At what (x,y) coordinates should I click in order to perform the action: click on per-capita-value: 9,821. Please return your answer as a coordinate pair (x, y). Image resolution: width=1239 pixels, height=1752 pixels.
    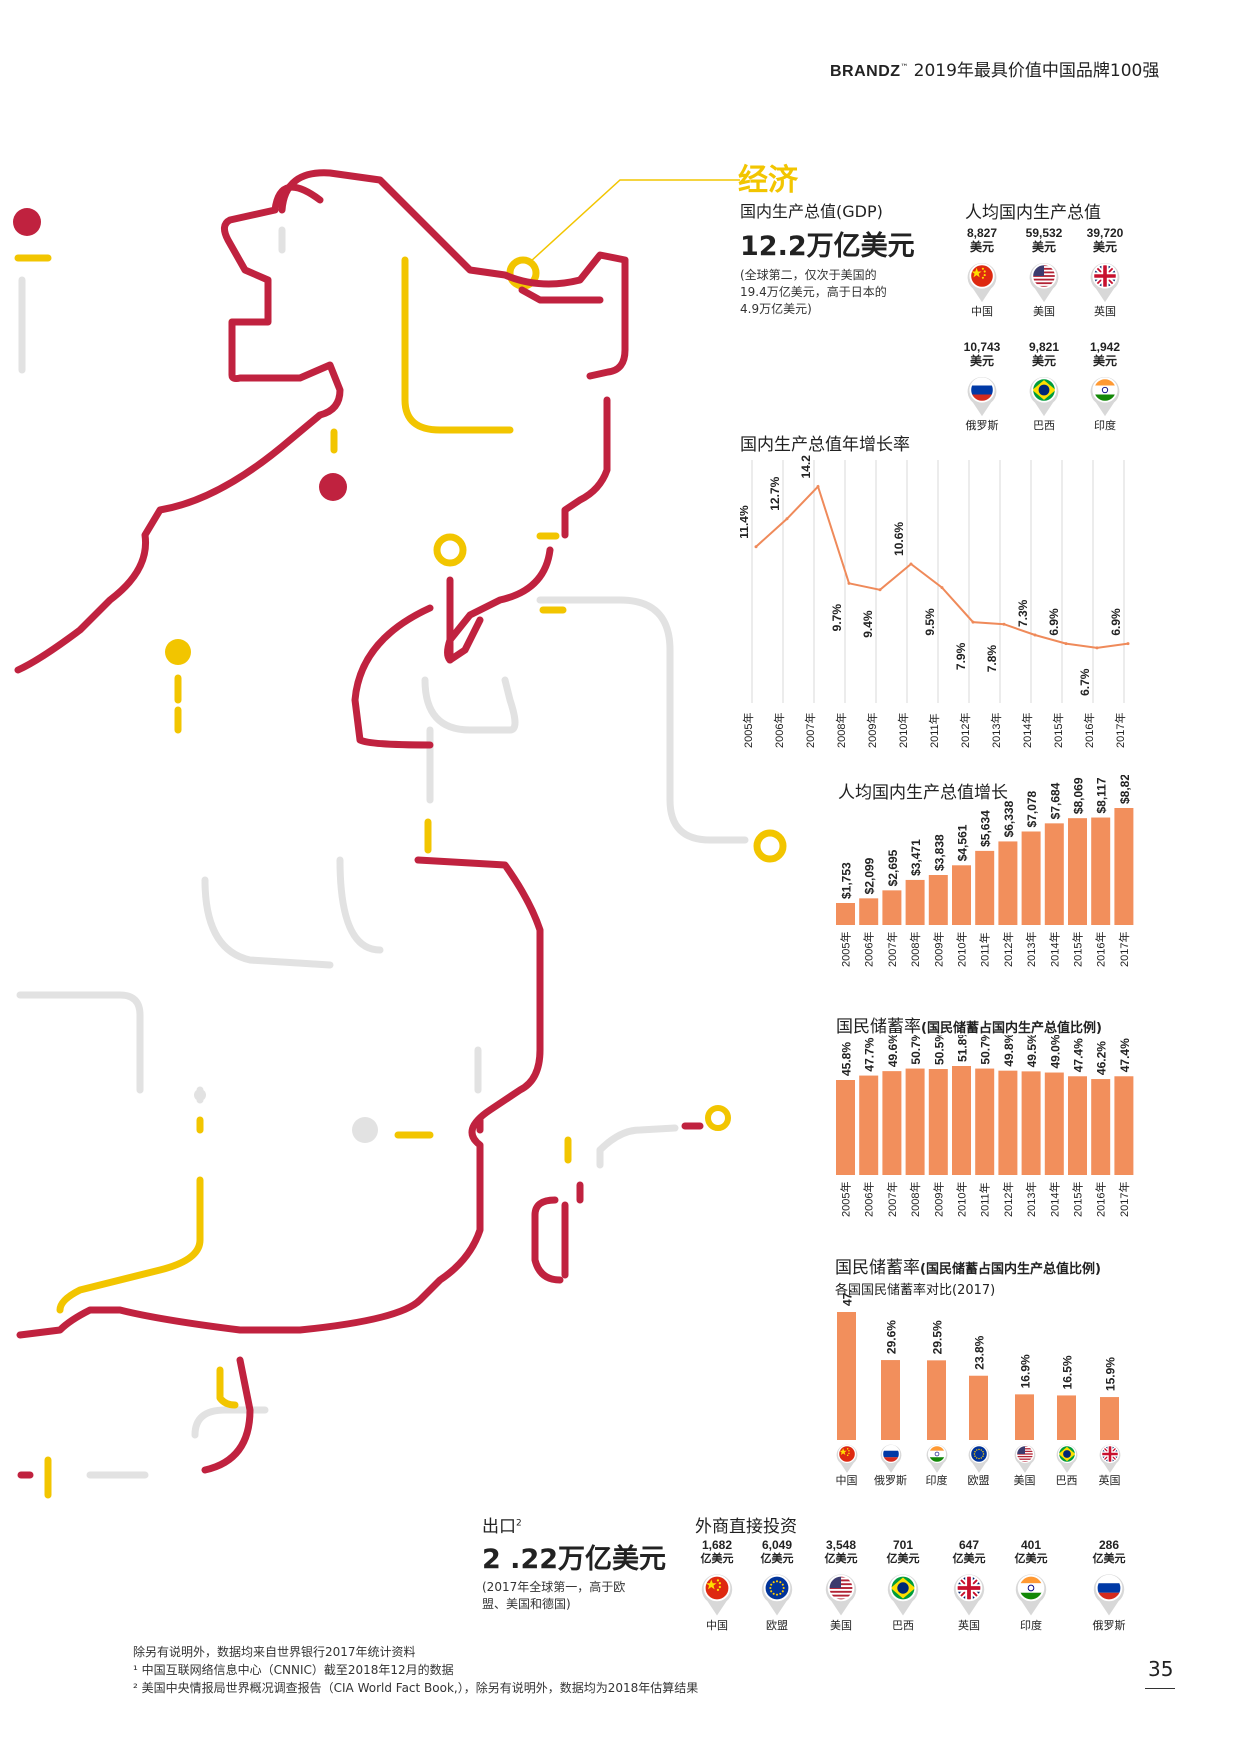
    Looking at the image, I should click on (1044, 347).